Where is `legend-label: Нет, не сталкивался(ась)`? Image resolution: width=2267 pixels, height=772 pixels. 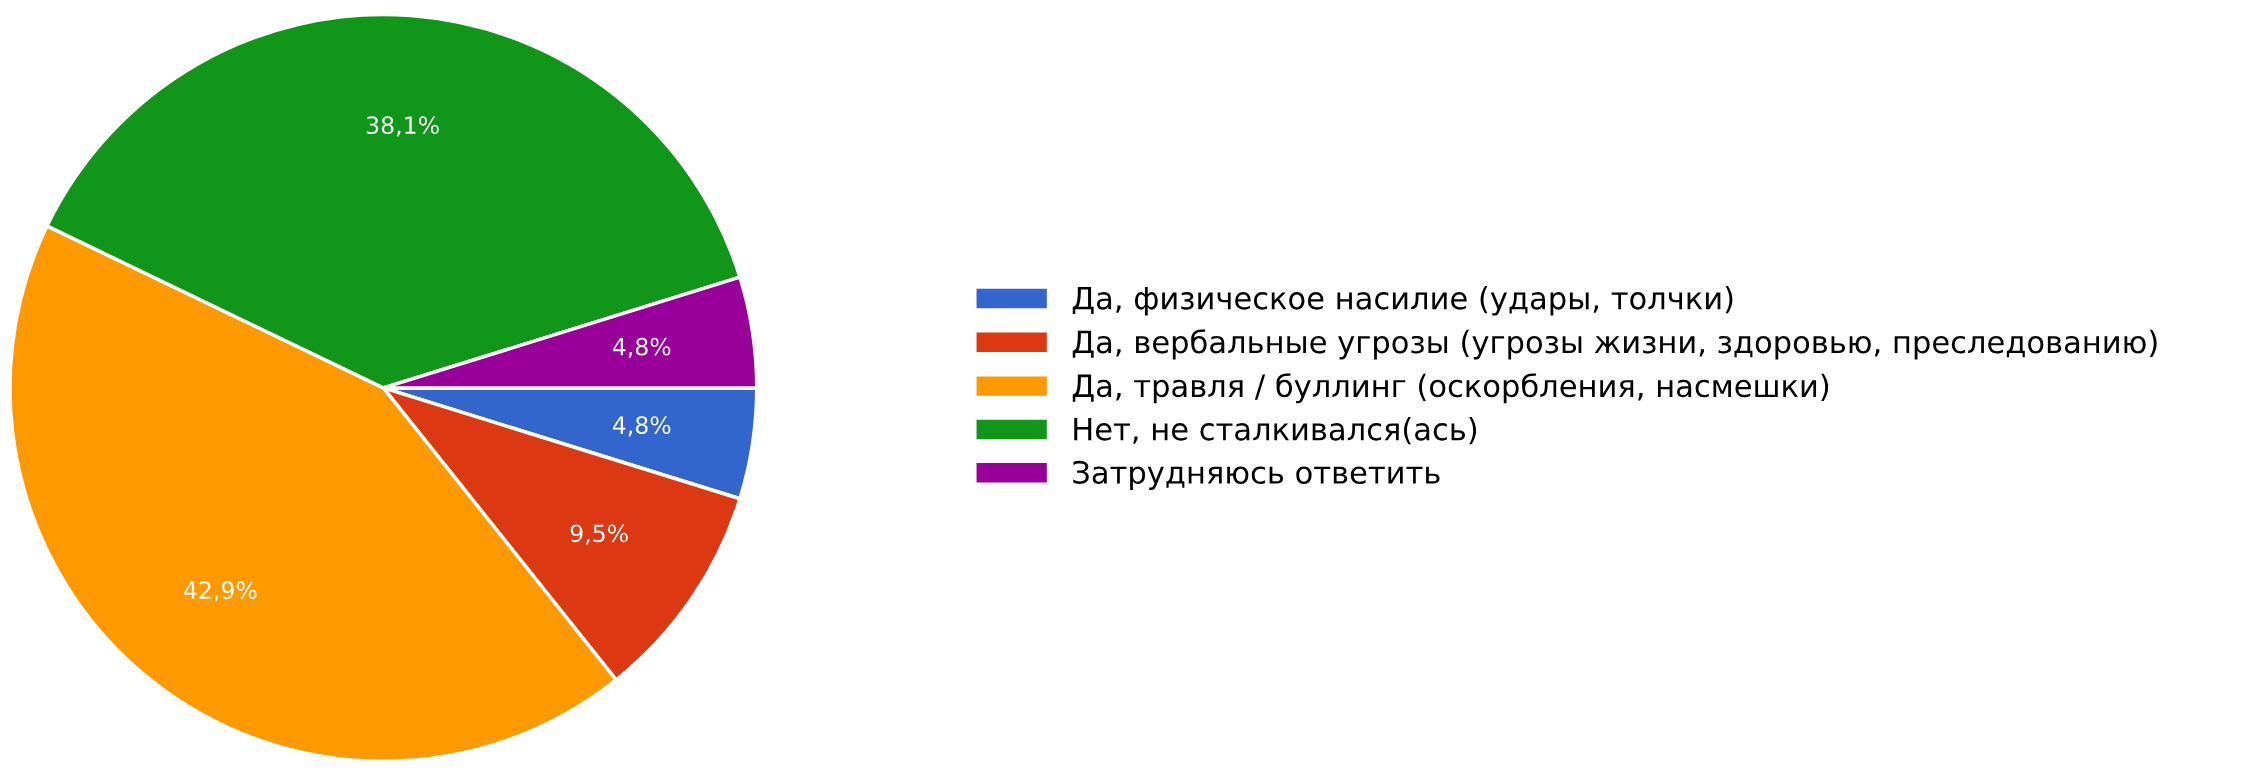 legend-label: Нет, не сталкивался(ась) is located at coordinates (1275, 431).